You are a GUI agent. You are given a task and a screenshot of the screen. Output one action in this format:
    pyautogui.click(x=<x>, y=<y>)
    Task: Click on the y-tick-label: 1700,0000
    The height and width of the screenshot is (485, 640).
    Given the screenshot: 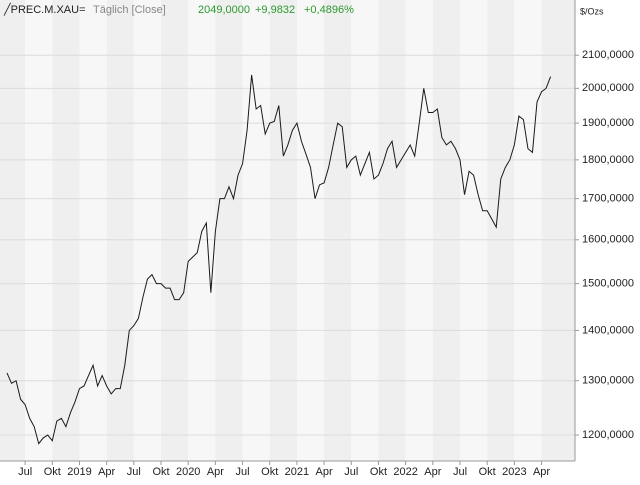 What is the action you would take?
    pyautogui.click(x=608, y=199)
    